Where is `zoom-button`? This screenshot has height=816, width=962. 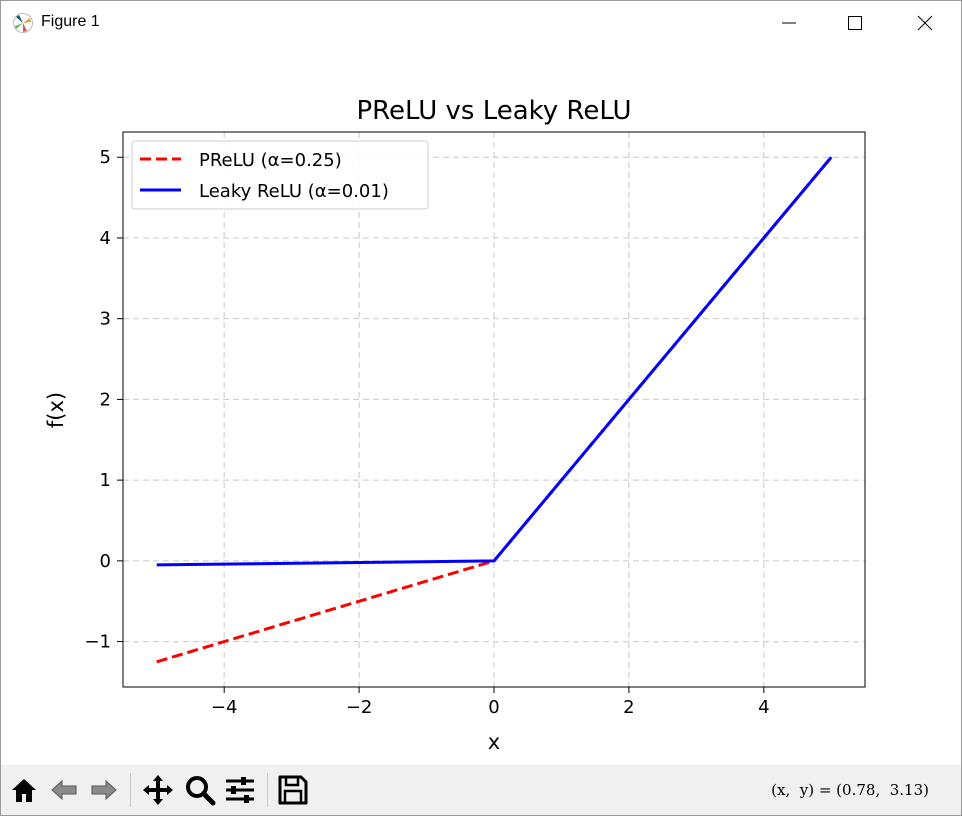
zoom-button is located at coordinates (200, 790).